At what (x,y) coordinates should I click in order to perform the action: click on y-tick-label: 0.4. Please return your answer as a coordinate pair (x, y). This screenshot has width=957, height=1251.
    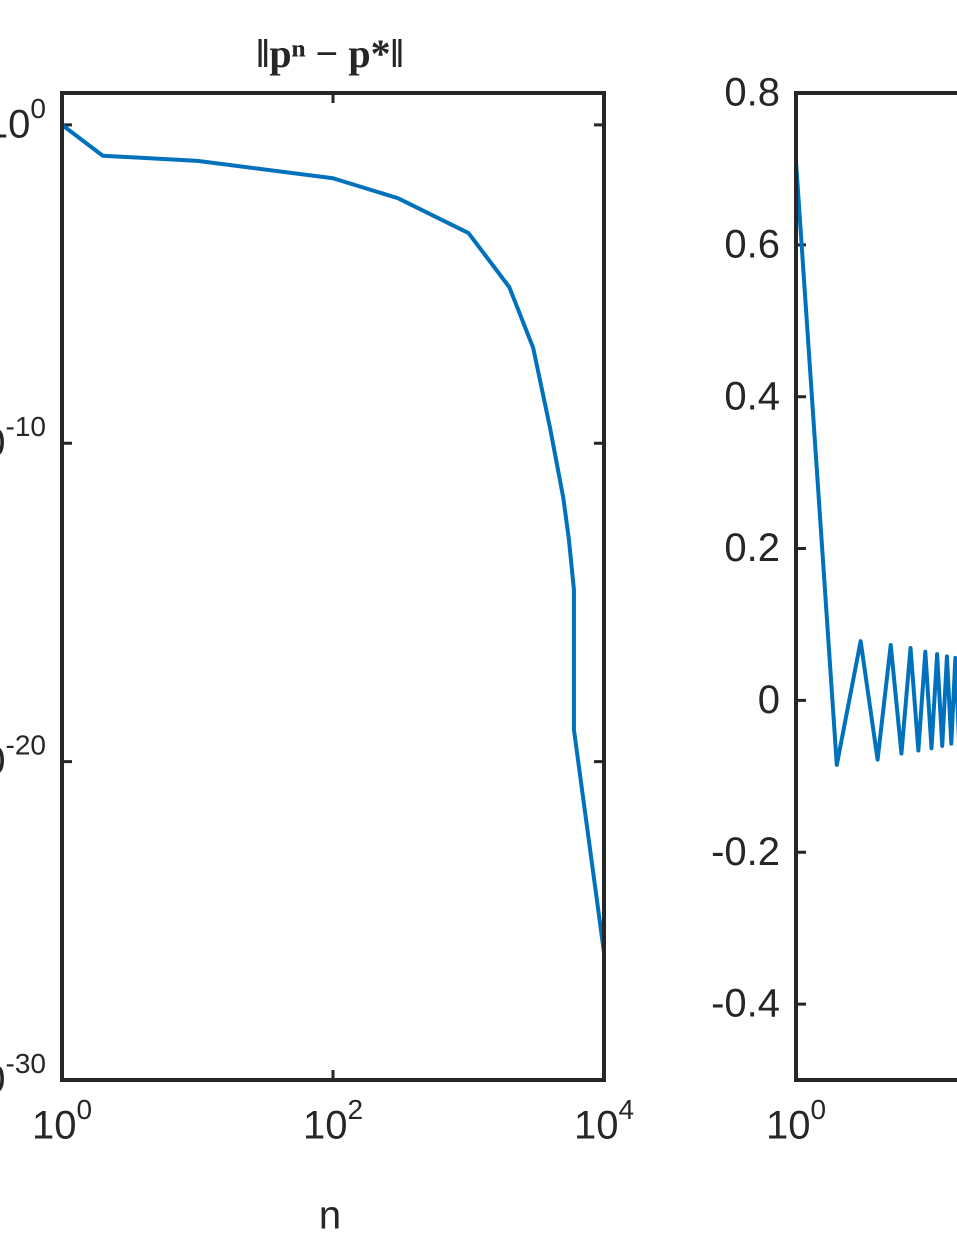
    Looking at the image, I should click on (752, 396).